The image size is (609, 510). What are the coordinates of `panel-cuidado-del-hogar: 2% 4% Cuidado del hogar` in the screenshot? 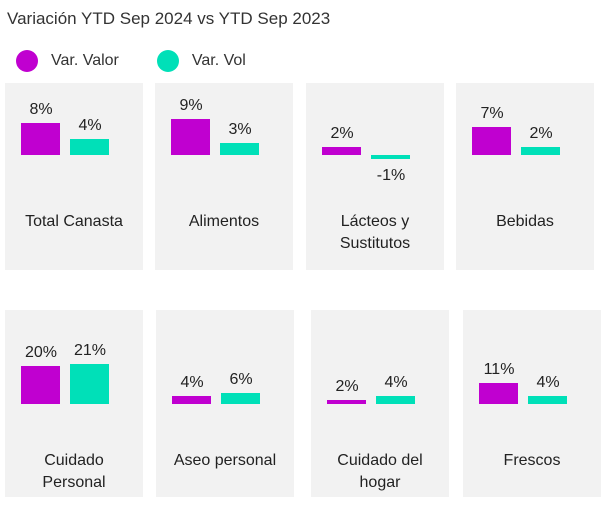 It's located at (380, 403).